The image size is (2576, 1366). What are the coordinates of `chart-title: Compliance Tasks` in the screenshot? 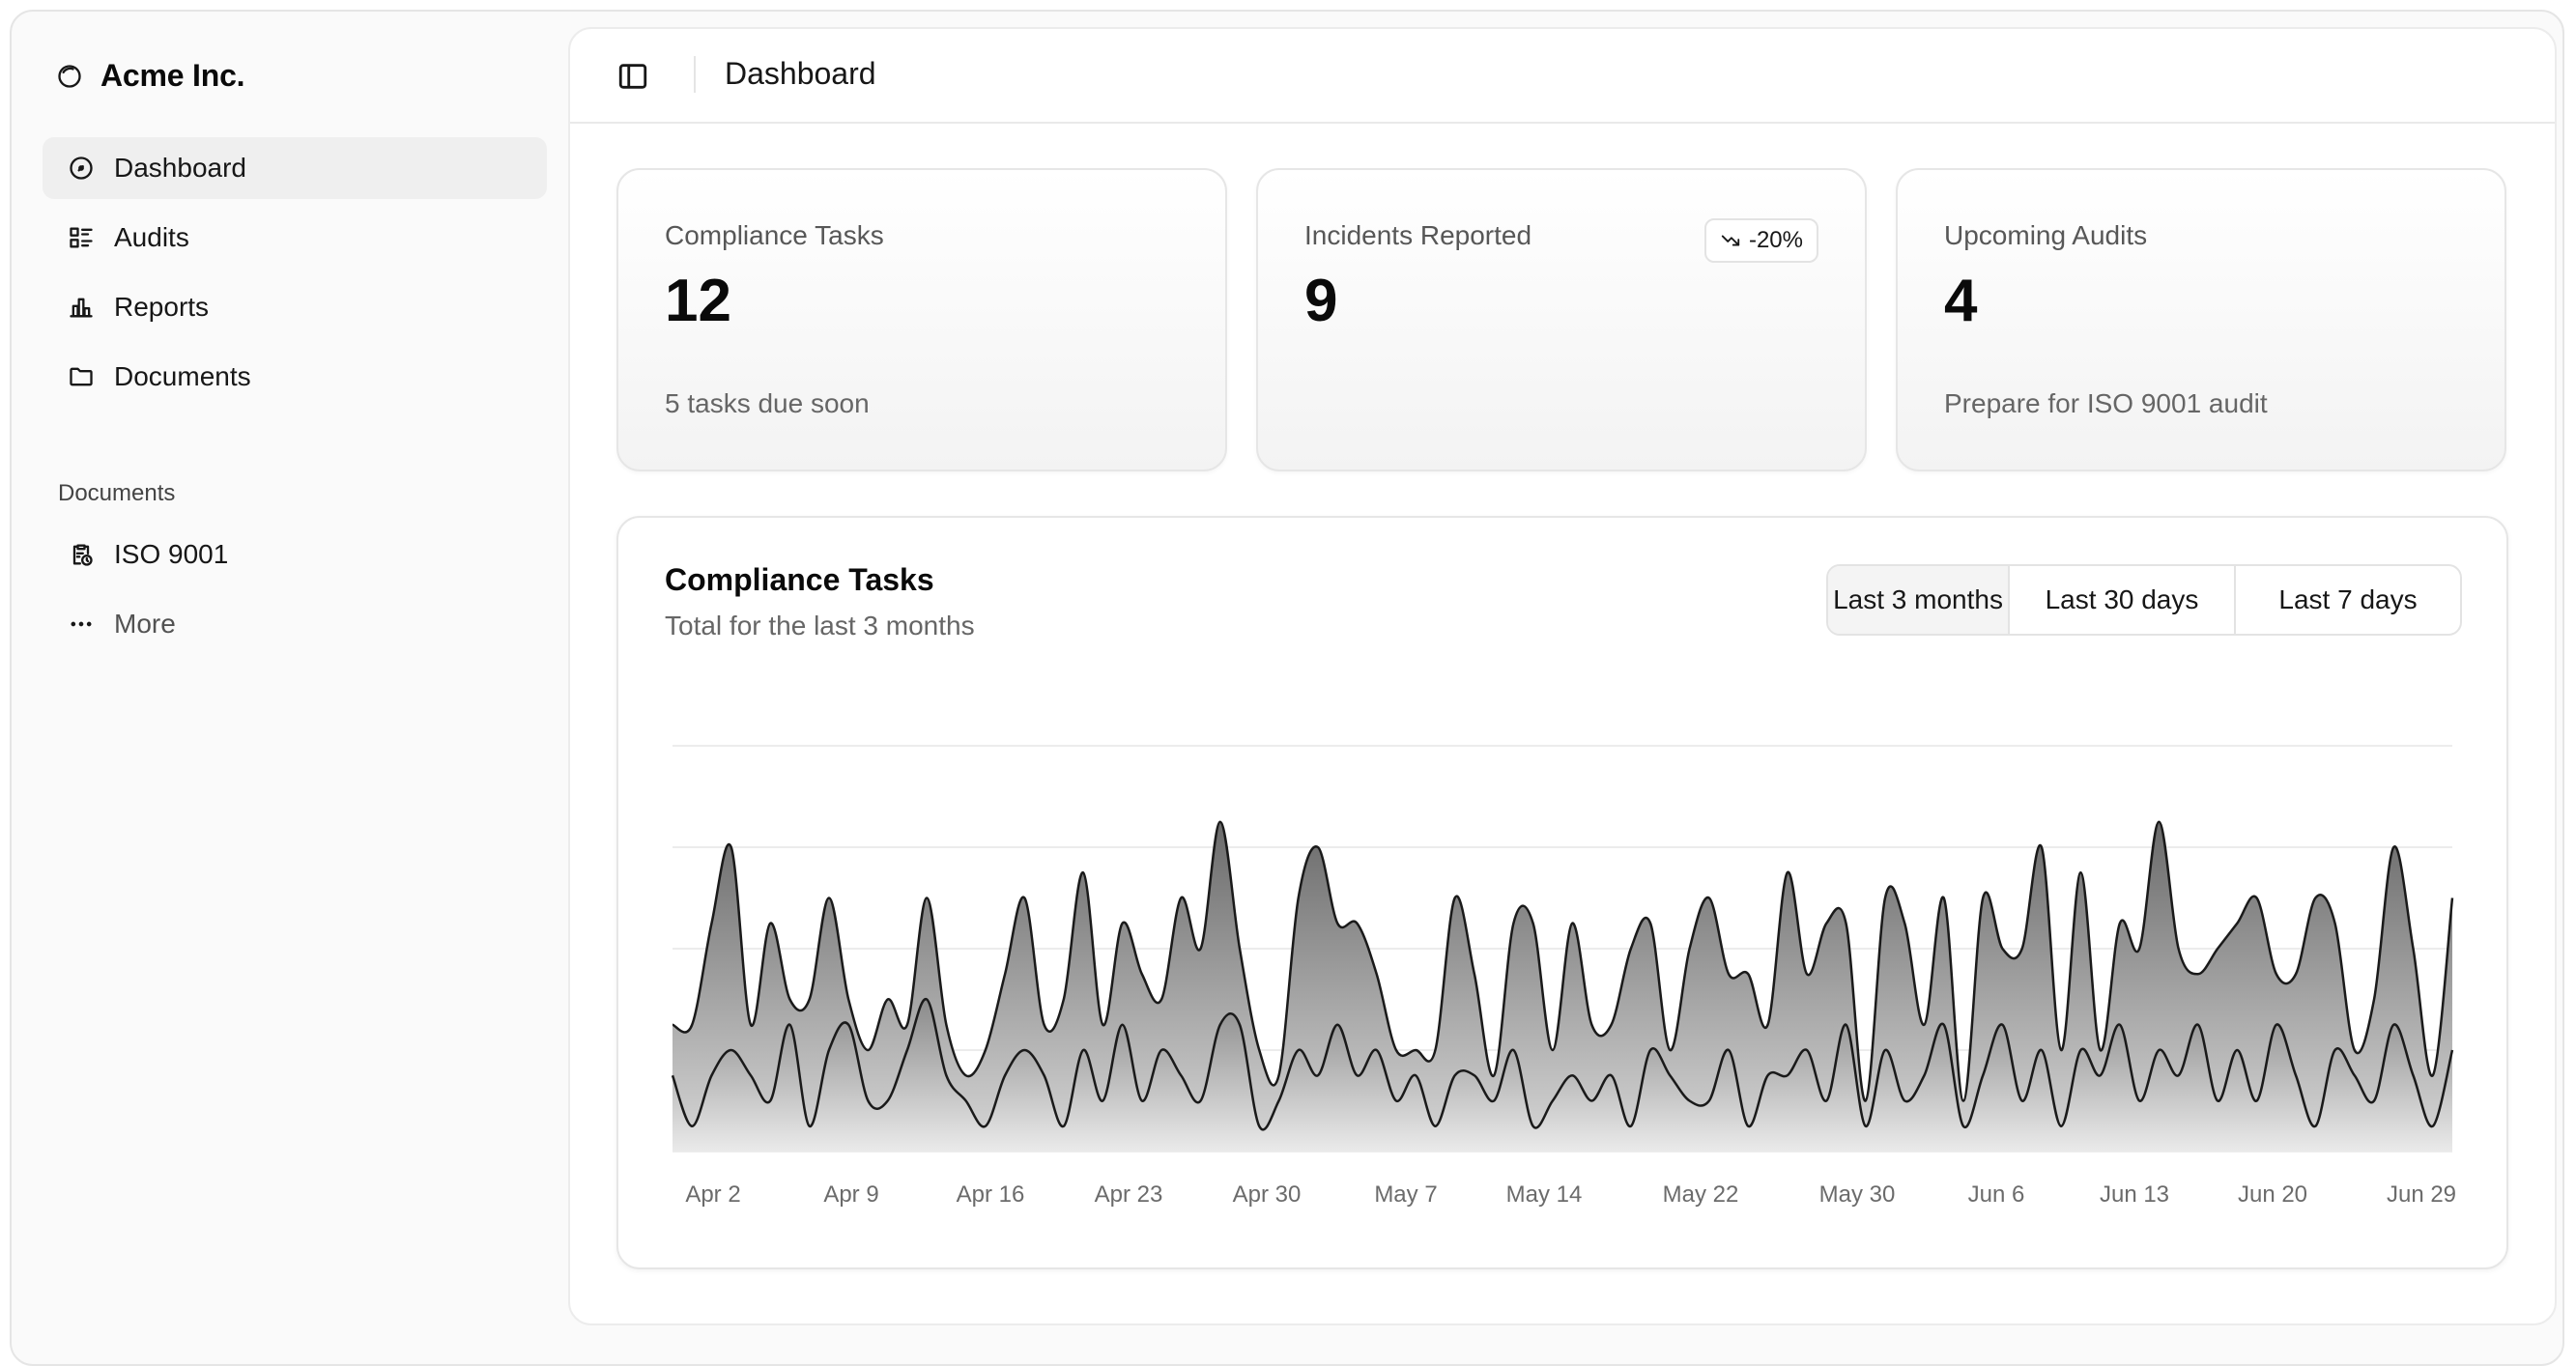 It's located at (800, 579).